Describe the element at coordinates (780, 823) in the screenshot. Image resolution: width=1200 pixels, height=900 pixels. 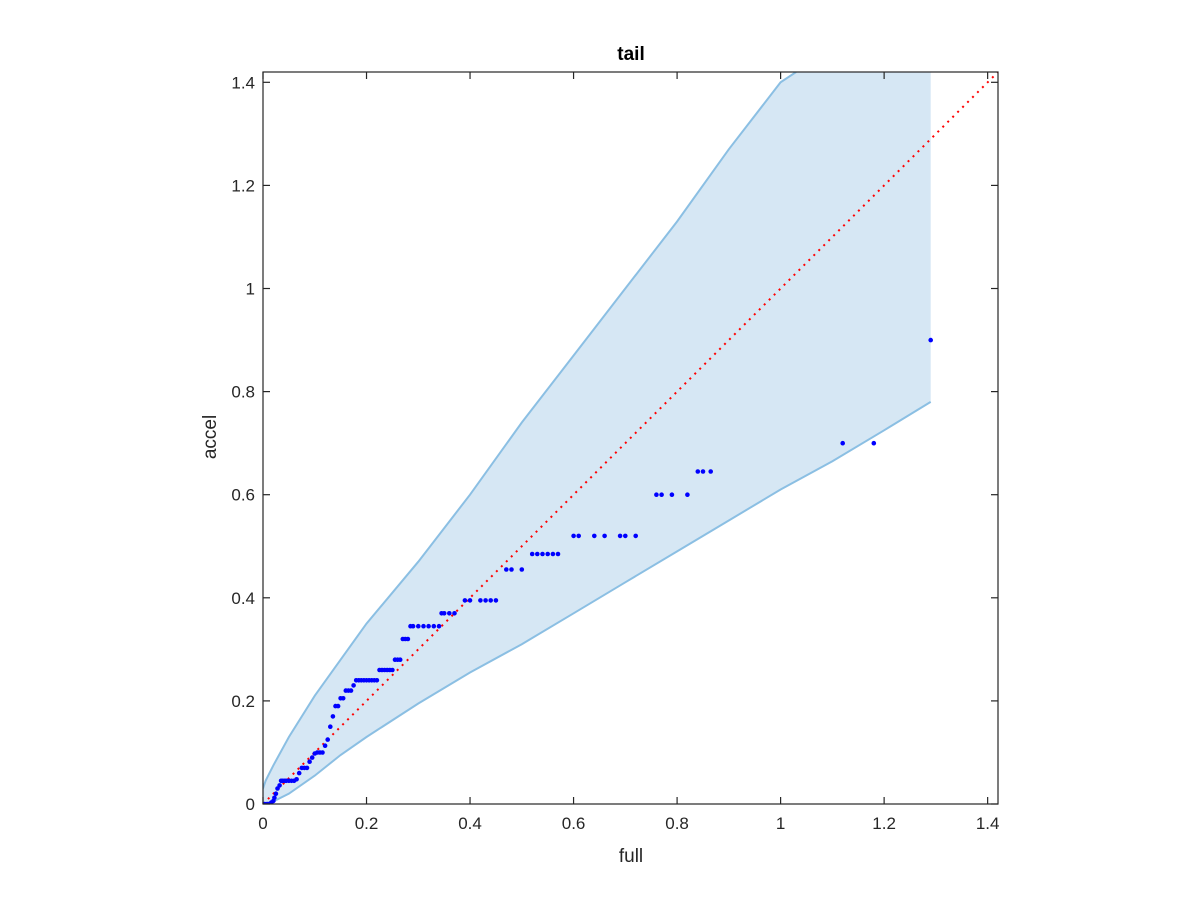
I see `x-tick-label: 1` at that location.